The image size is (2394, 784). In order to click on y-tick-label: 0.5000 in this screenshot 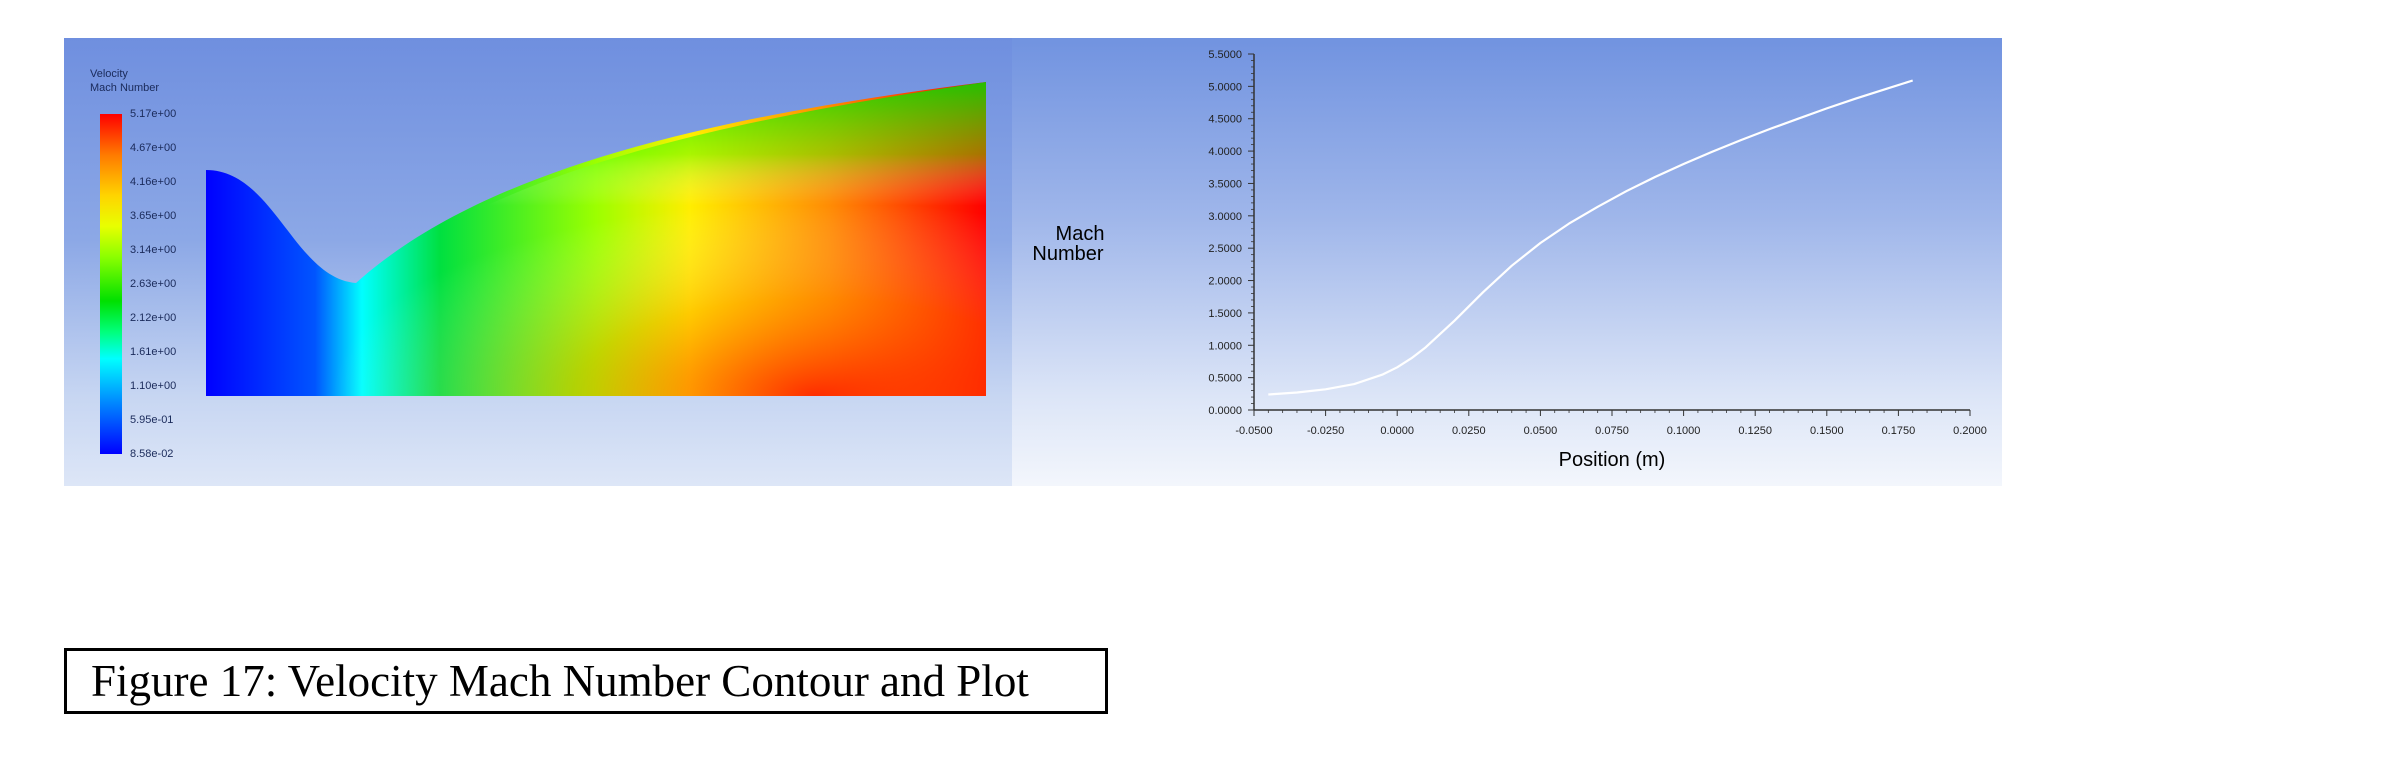, I will do `click(1225, 379)`.